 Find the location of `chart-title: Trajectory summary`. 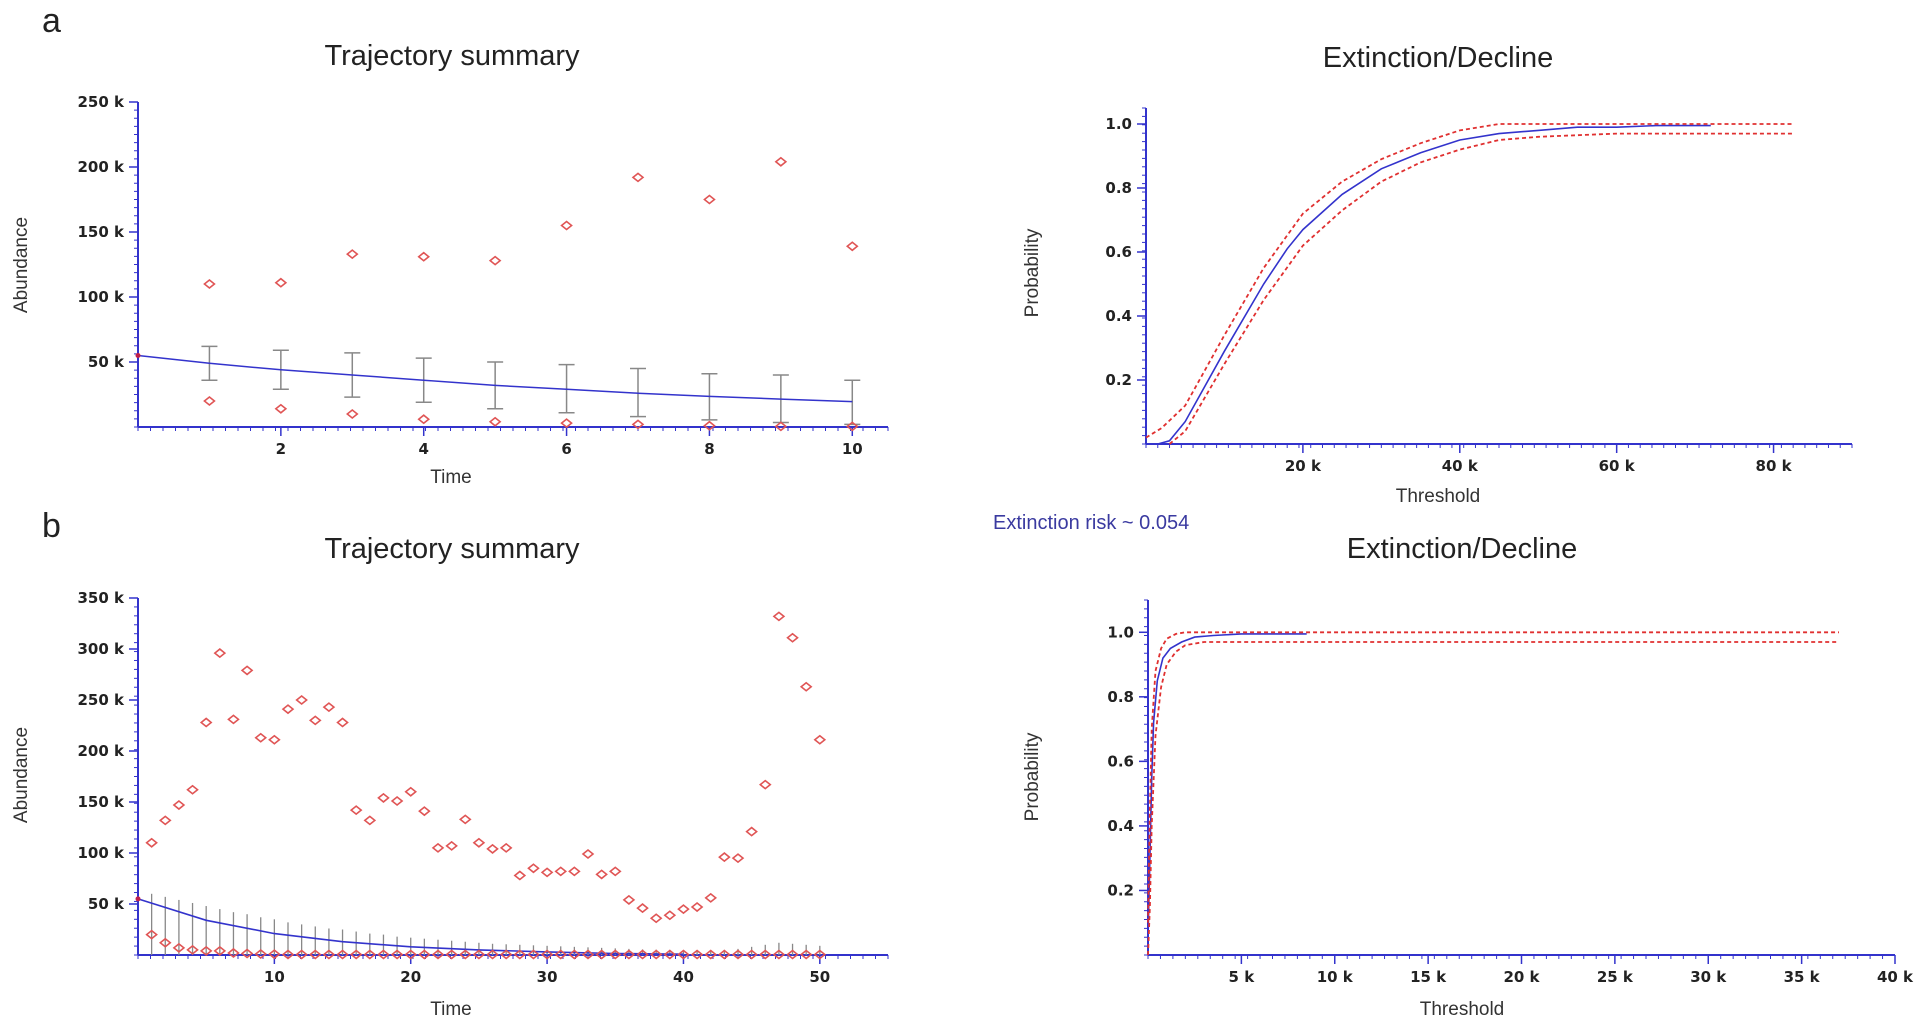

chart-title: Trajectory summary is located at coordinates (452, 56).